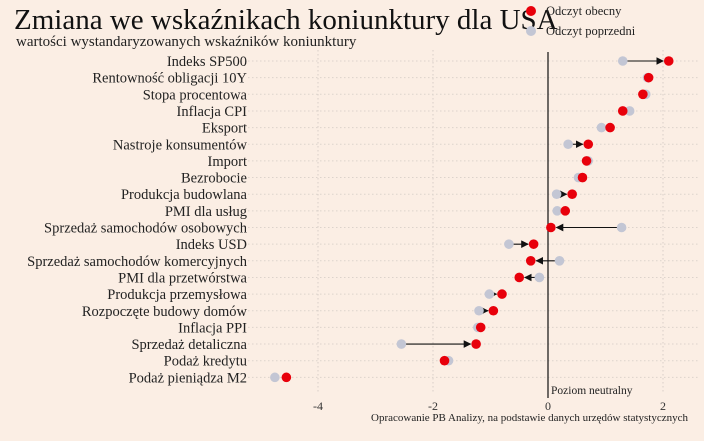  Describe the element at coordinates (206, 212) in the screenshot. I see `category-label: PMI dla usług` at that location.